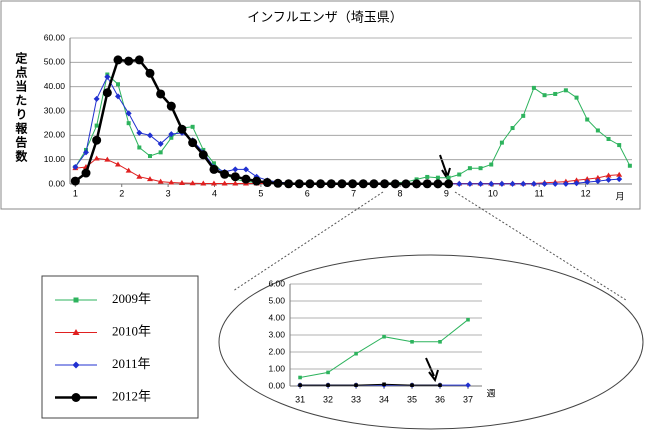 The width and height of the screenshot is (650, 432). Describe the element at coordinates (440, 399) in the screenshot. I see `x-tick-label: 36` at that location.